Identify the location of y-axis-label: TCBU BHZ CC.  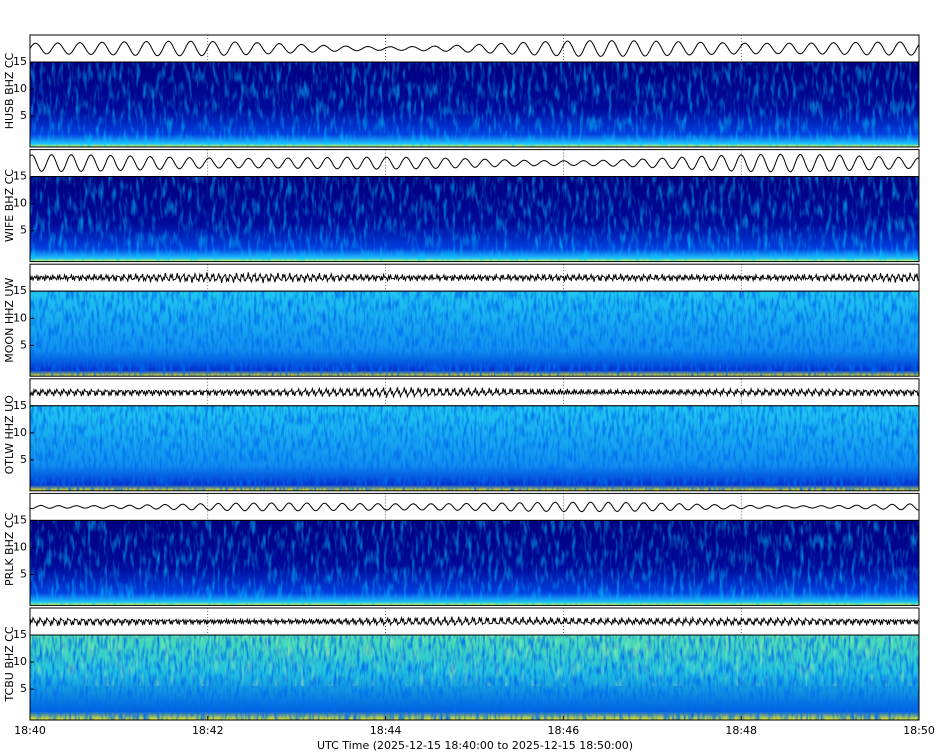
(9, 664).